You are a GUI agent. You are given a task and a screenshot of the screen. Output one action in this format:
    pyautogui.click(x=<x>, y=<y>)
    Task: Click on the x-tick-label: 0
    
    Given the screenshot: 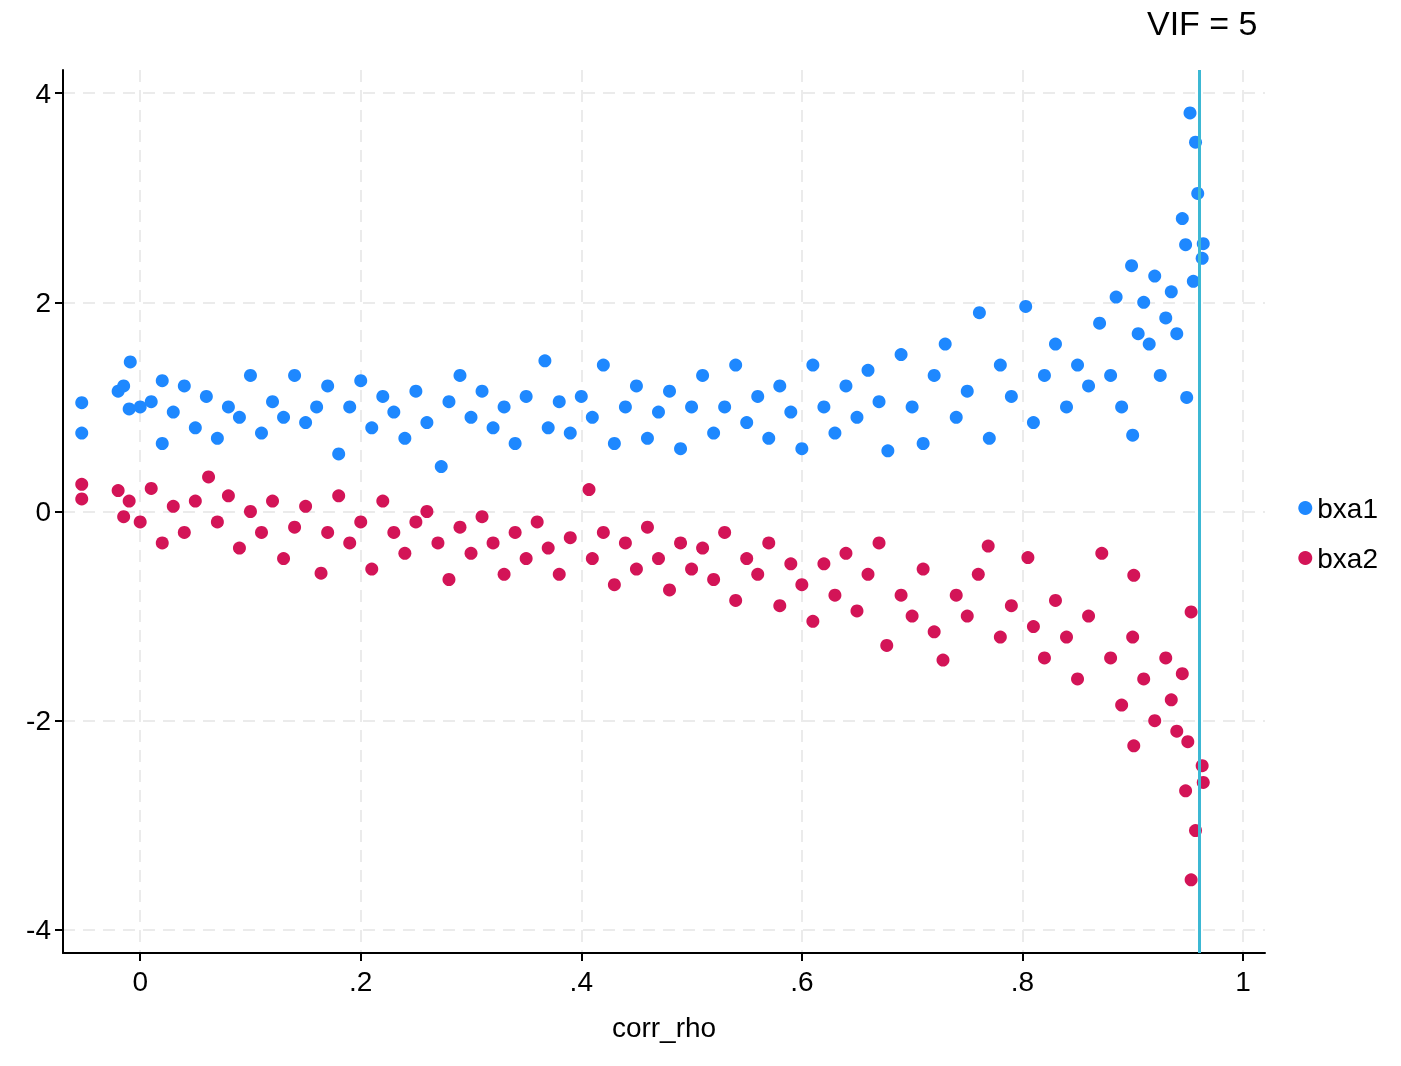 What is the action you would take?
    pyautogui.click(x=140, y=981)
    